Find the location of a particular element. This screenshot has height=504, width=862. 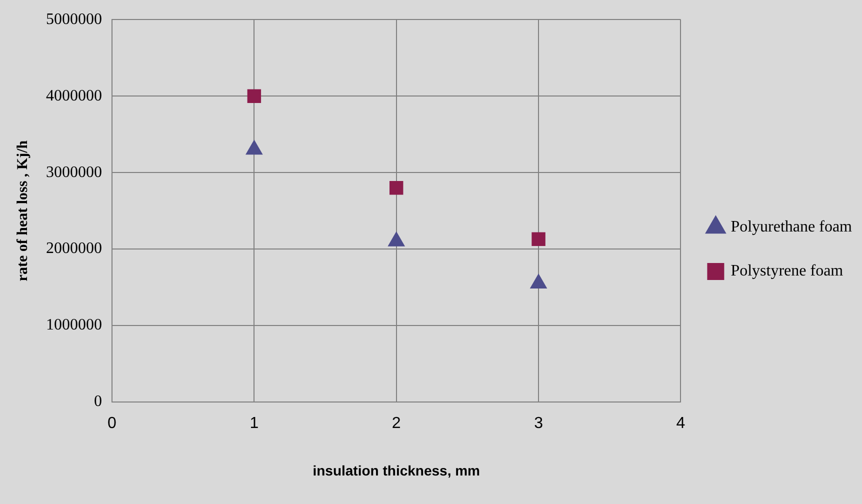

x-tick-label: 3 is located at coordinates (539, 423).